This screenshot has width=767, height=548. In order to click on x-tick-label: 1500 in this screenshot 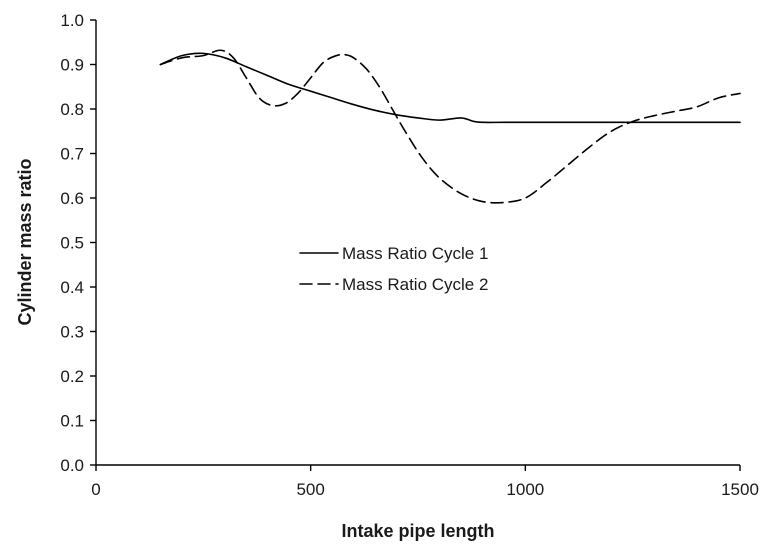, I will do `click(740, 489)`.